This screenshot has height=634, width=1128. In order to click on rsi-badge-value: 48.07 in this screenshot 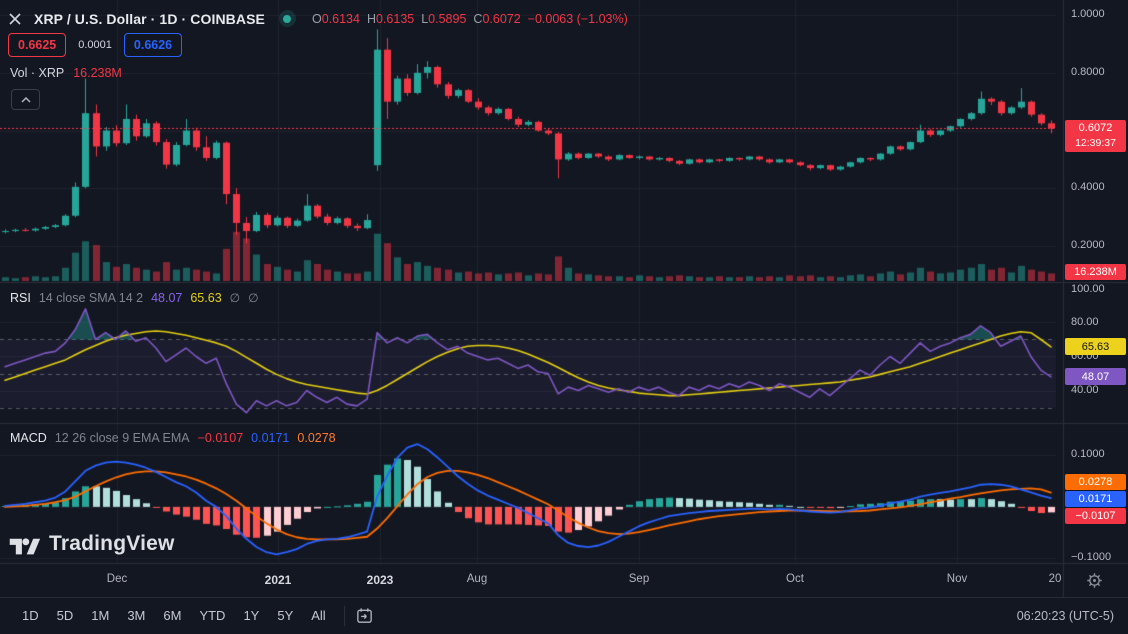, I will do `click(1095, 376)`.